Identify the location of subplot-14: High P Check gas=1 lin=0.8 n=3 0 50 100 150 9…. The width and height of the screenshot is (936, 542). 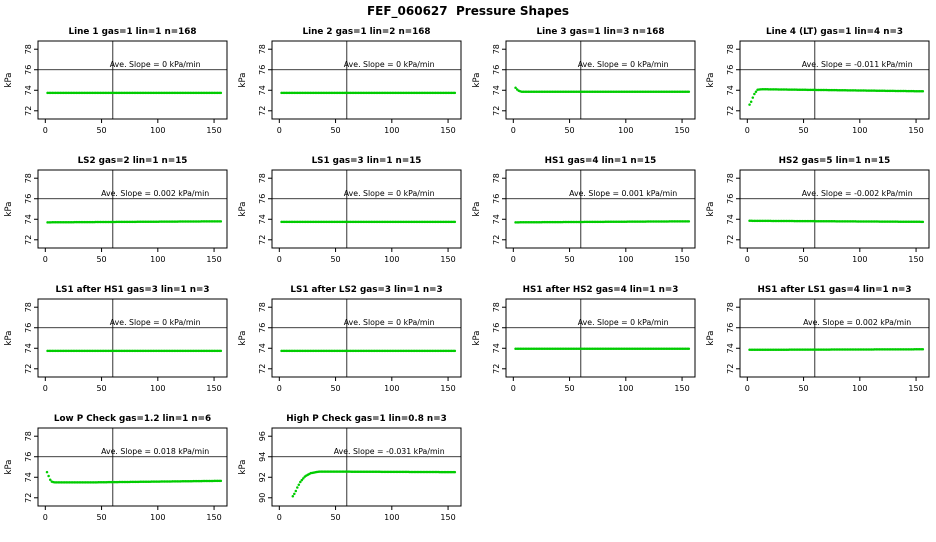
(351, 473).